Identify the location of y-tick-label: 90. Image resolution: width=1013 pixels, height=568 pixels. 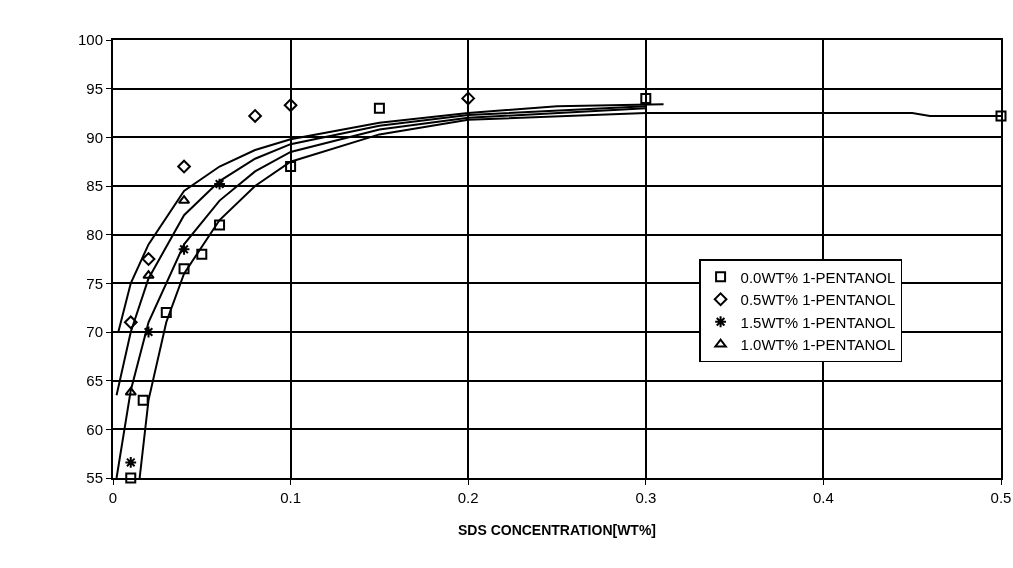
(94, 137).